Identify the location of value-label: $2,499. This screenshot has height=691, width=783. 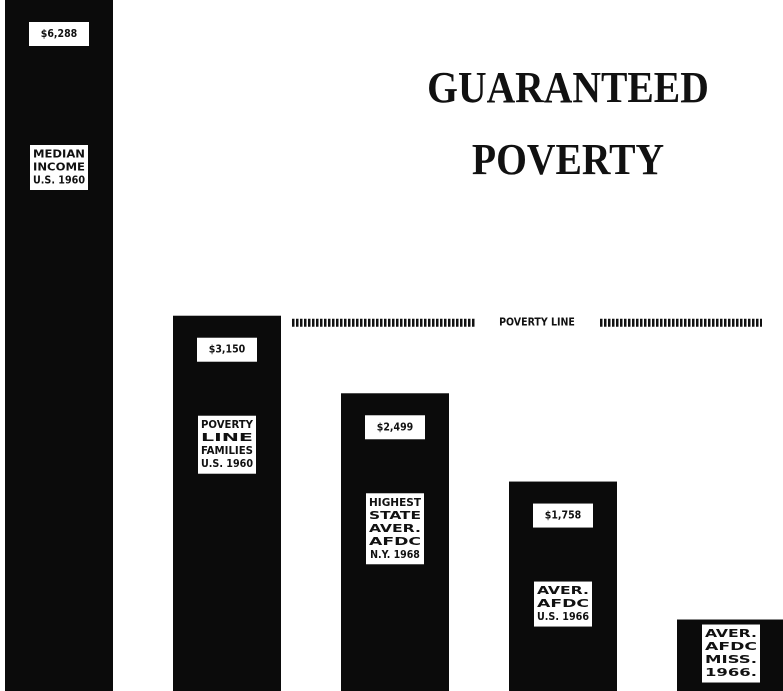
(395, 427).